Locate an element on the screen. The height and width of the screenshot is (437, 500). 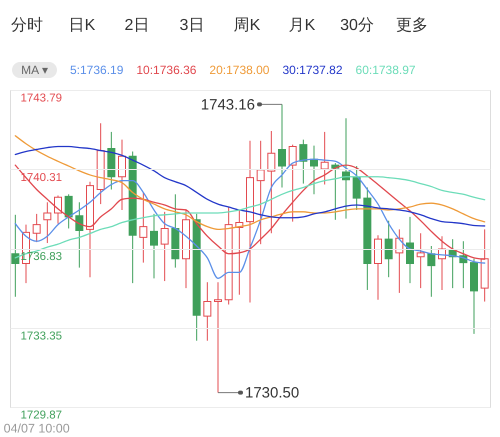
text: 周K is located at coordinates (247, 25).